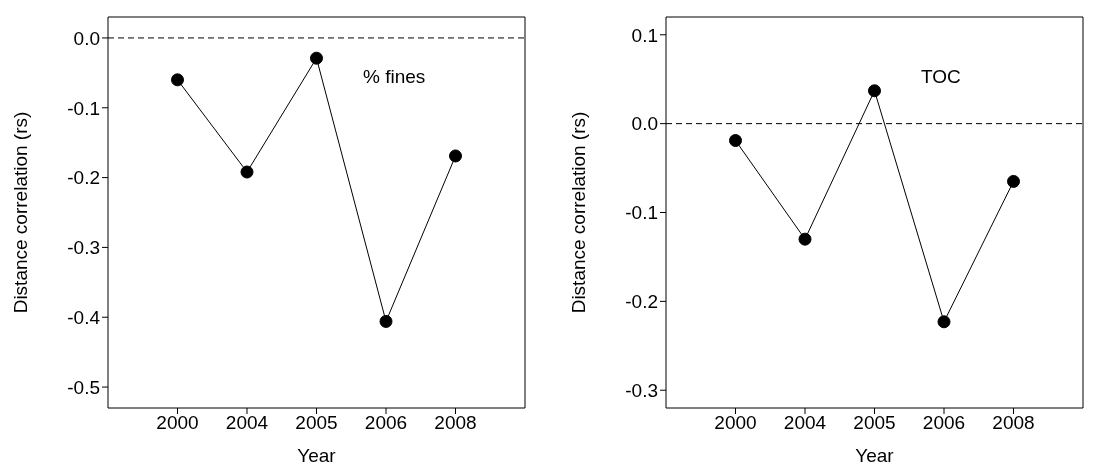 The width and height of the screenshot is (1104, 475). Describe the element at coordinates (394, 77) in the screenshot. I see `annotation: % fines` at that location.